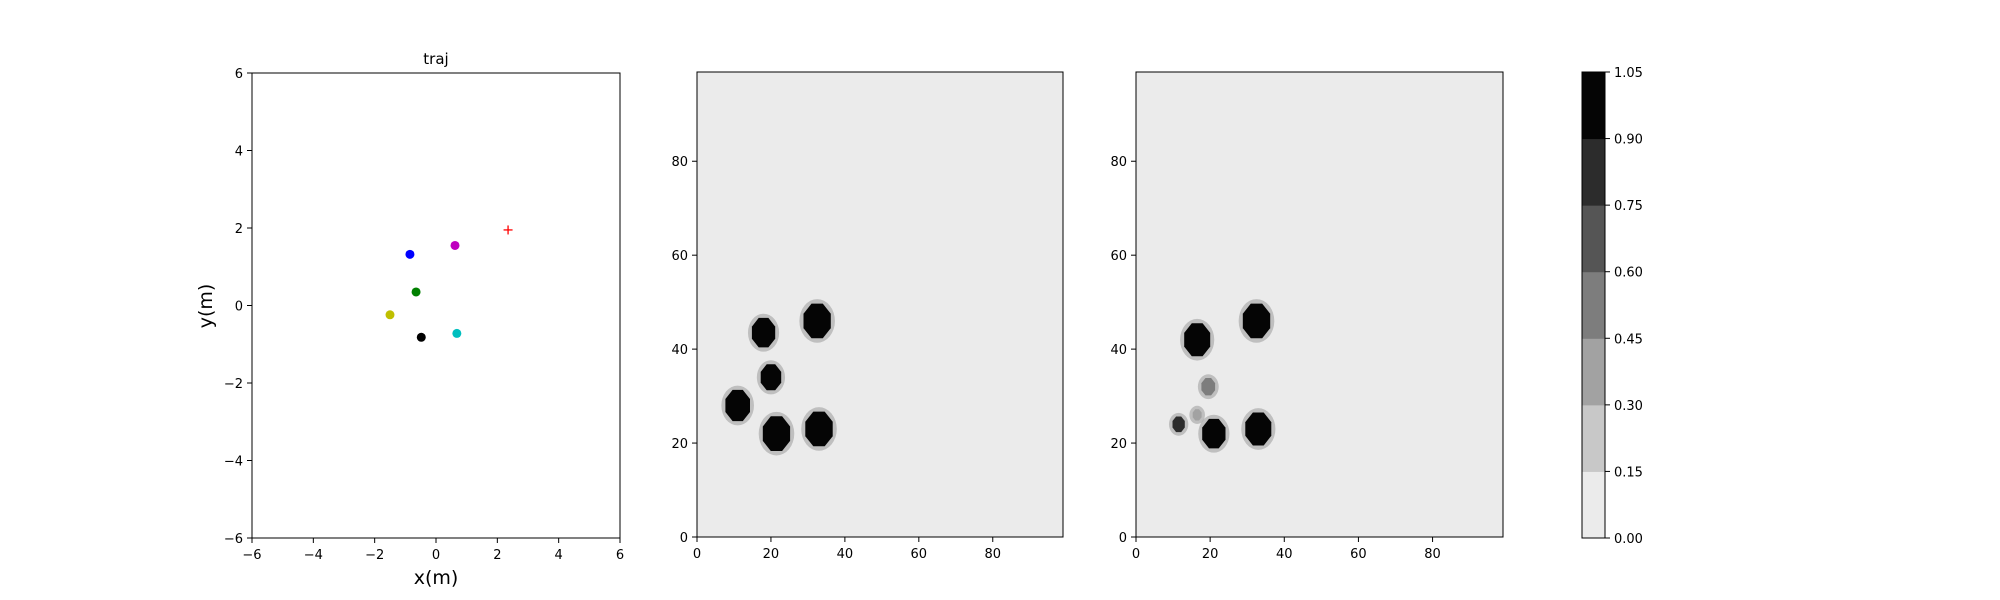 This screenshot has height=600, width=2000. I want to click on traj-plot-area, so click(436, 305).